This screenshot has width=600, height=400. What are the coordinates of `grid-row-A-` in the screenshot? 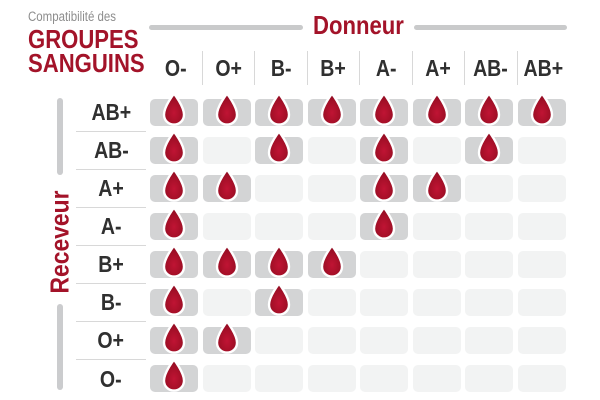 It's located at (358, 226).